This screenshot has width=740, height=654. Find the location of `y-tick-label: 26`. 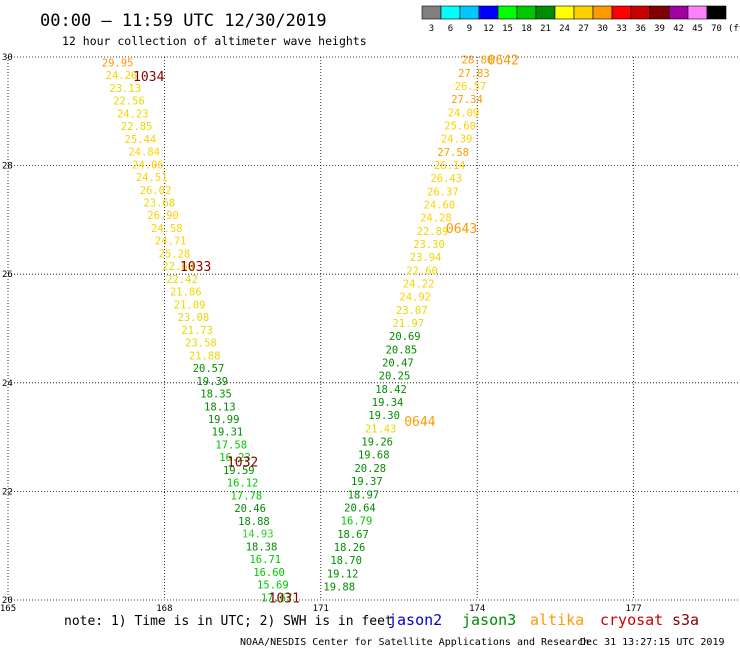

y-tick-label: 26 is located at coordinates (7, 275).